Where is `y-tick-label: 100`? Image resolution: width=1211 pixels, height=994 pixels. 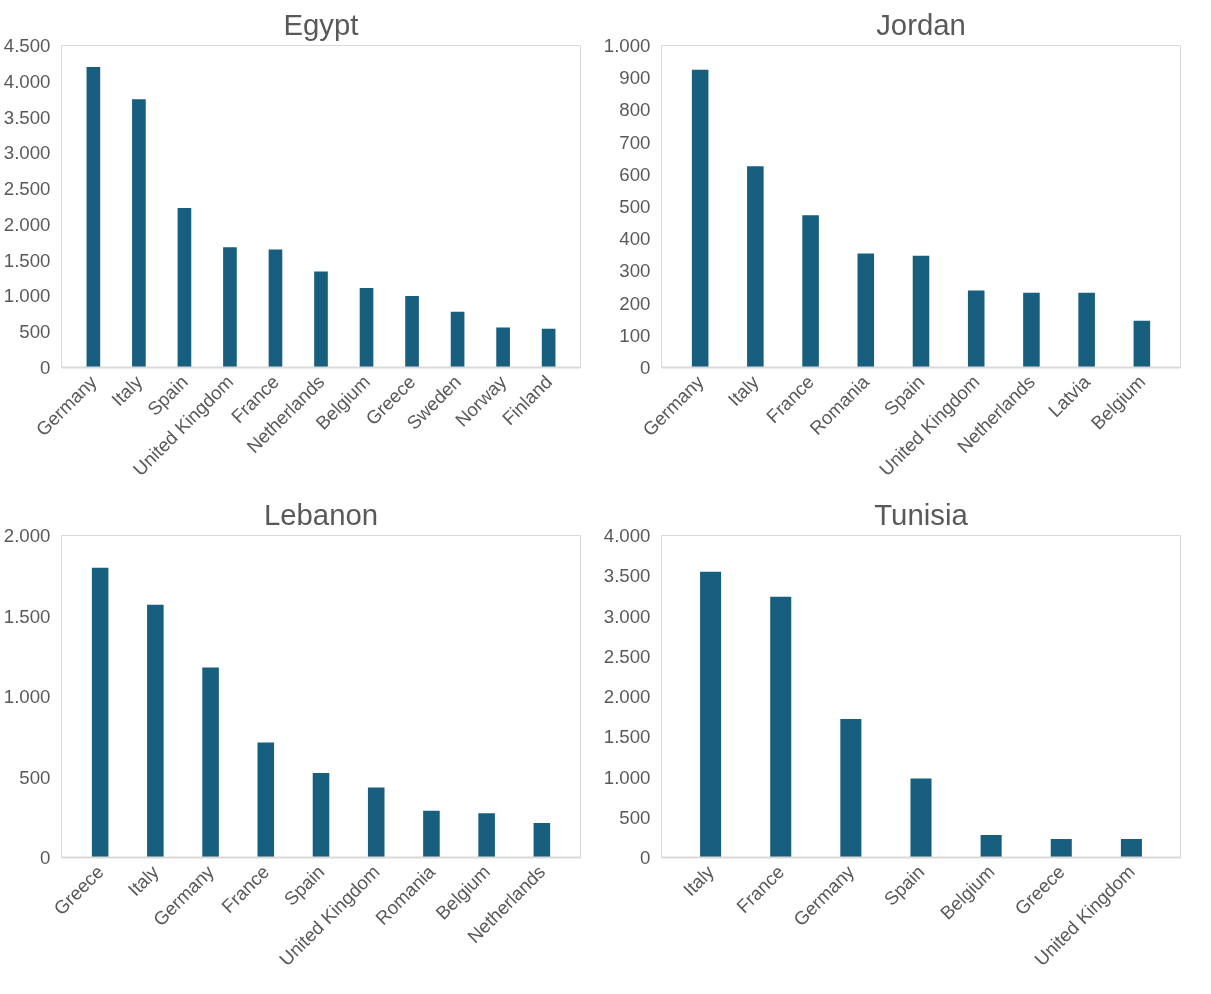
y-tick-label: 100 is located at coordinates (635, 335).